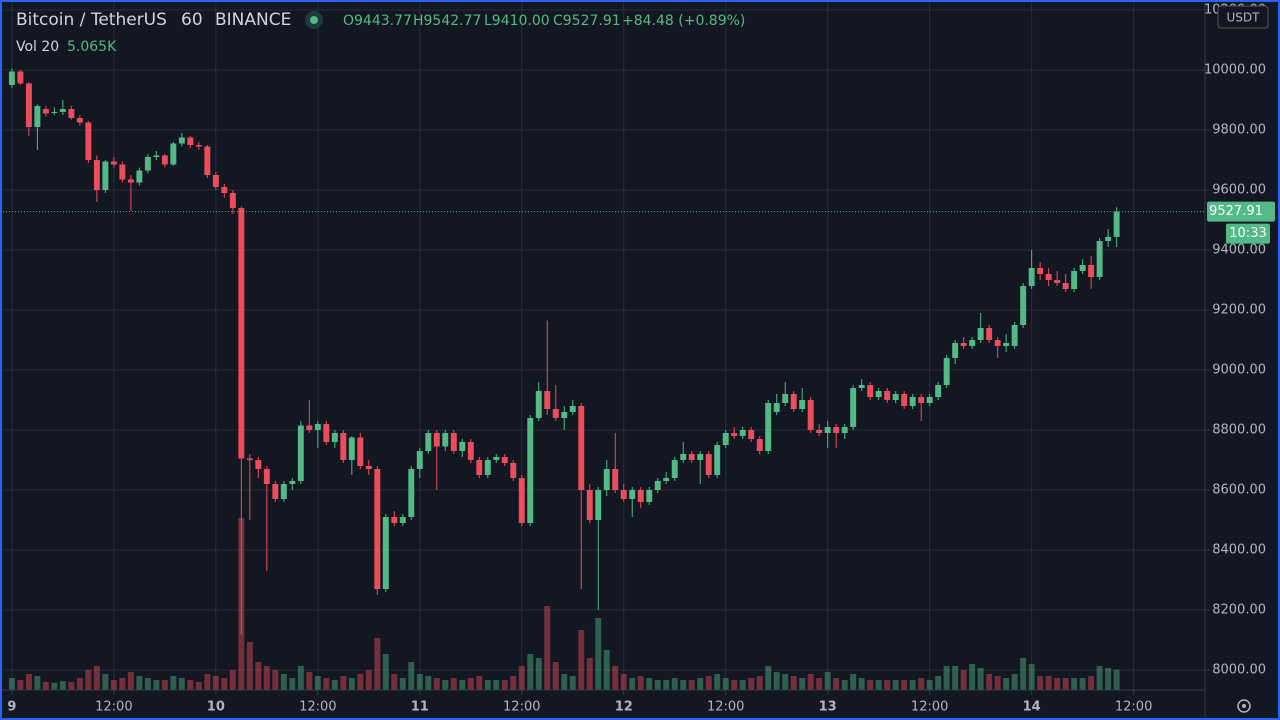 The image size is (1280, 720). Describe the element at coordinates (1243, 17) in the screenshot. I see `currency-box` at that location.